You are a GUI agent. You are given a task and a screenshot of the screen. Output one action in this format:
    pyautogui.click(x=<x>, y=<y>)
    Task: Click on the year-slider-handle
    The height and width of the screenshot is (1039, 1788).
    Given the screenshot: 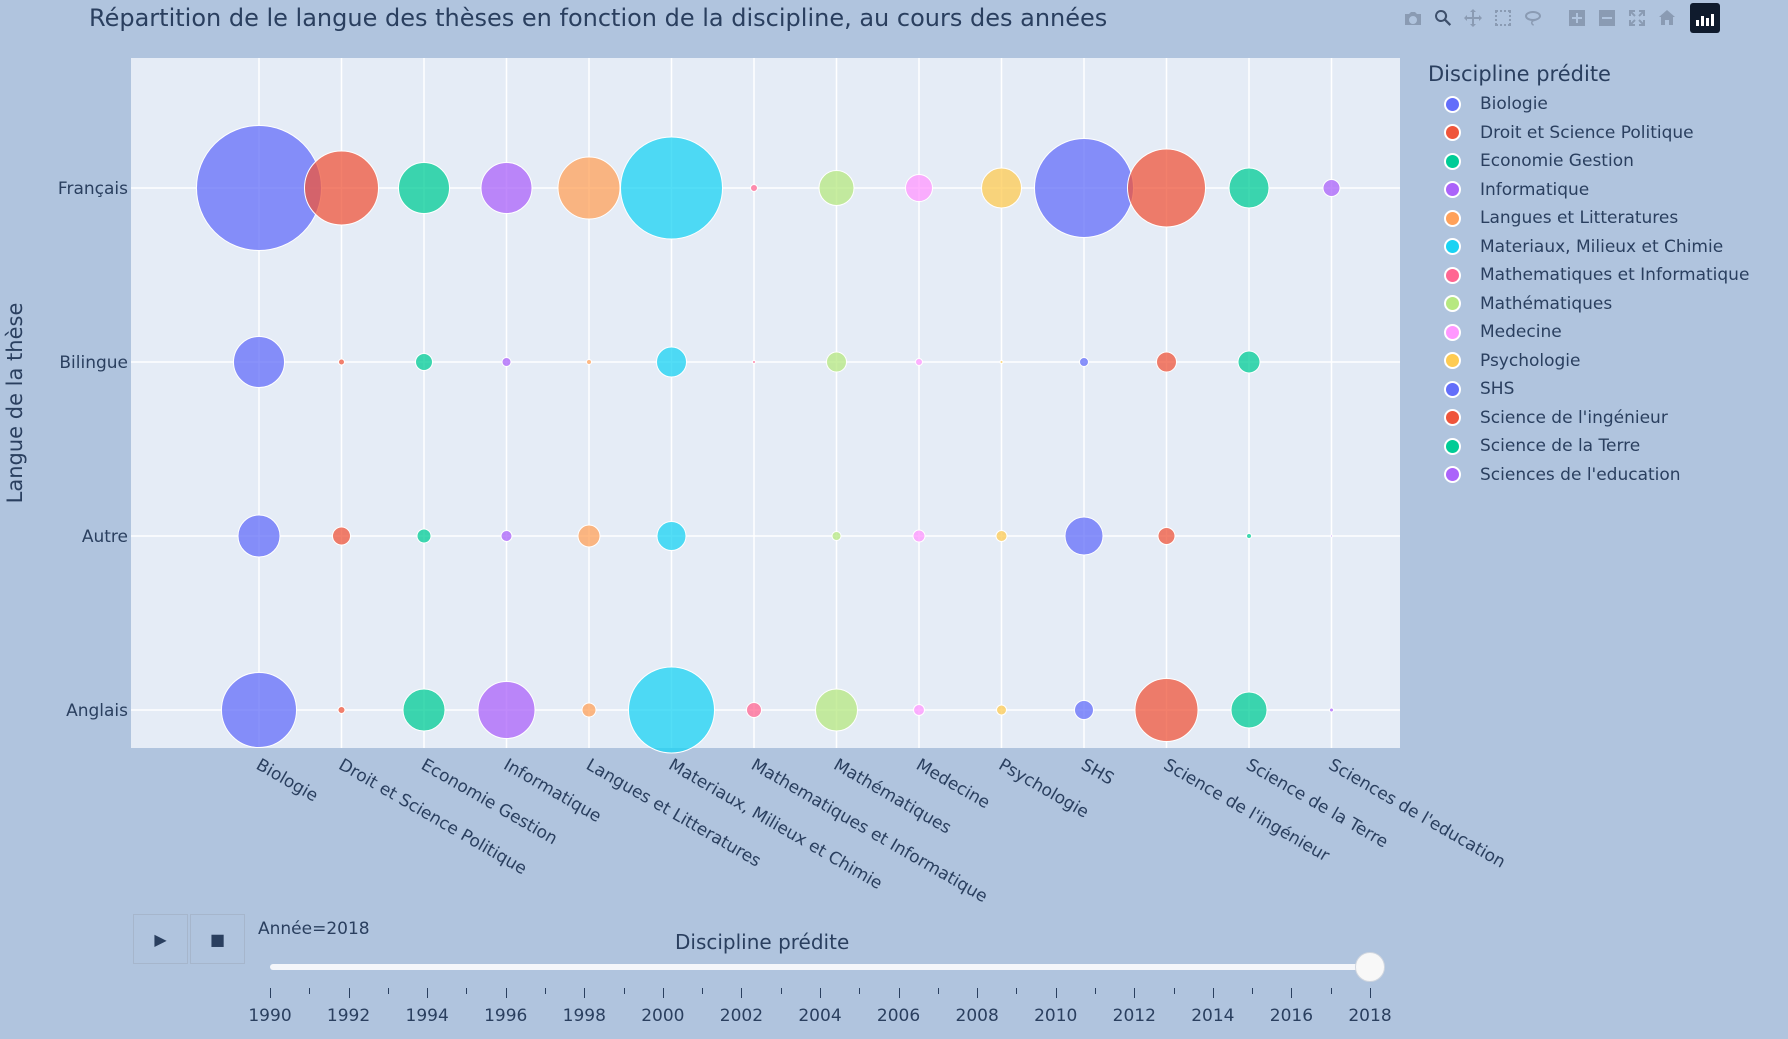 What is the action you would take?
    pyautogui.click(x=1370, y=967)
    